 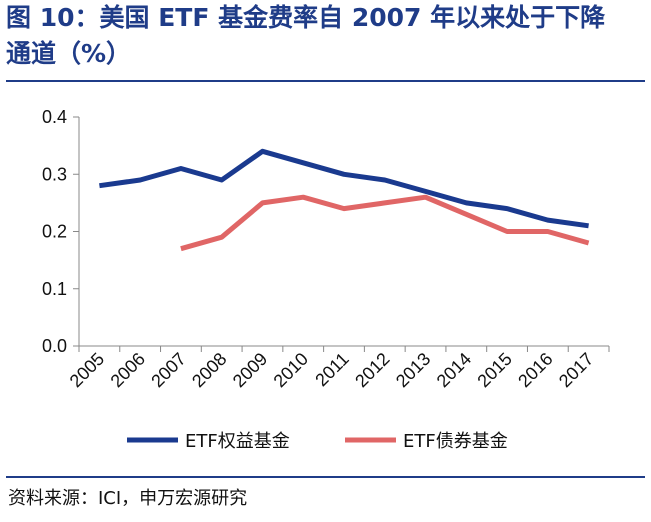 What do you see at coordinates (54, 289) in the screenshot?
I see `y-tick-label: 0.1` at bounding box center [54, 289].